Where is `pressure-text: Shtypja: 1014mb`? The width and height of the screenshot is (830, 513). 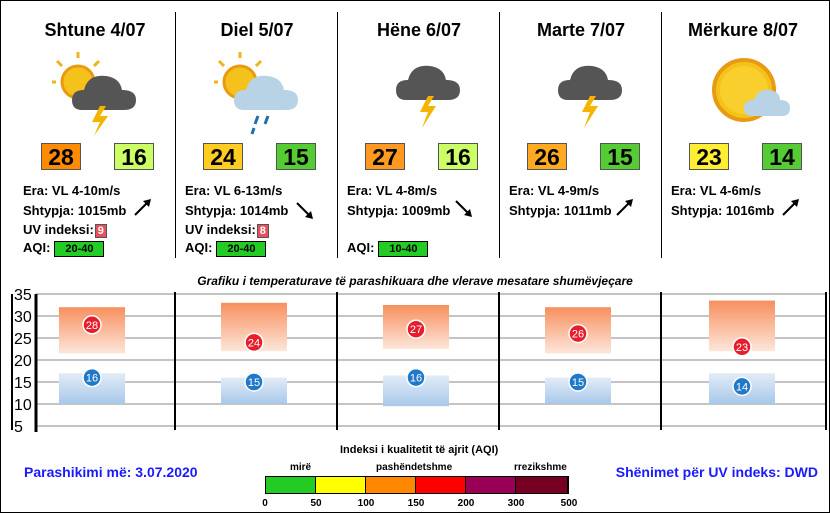
pressure-text: Shtypja: 1014mb is located at coordinates (237, 210).